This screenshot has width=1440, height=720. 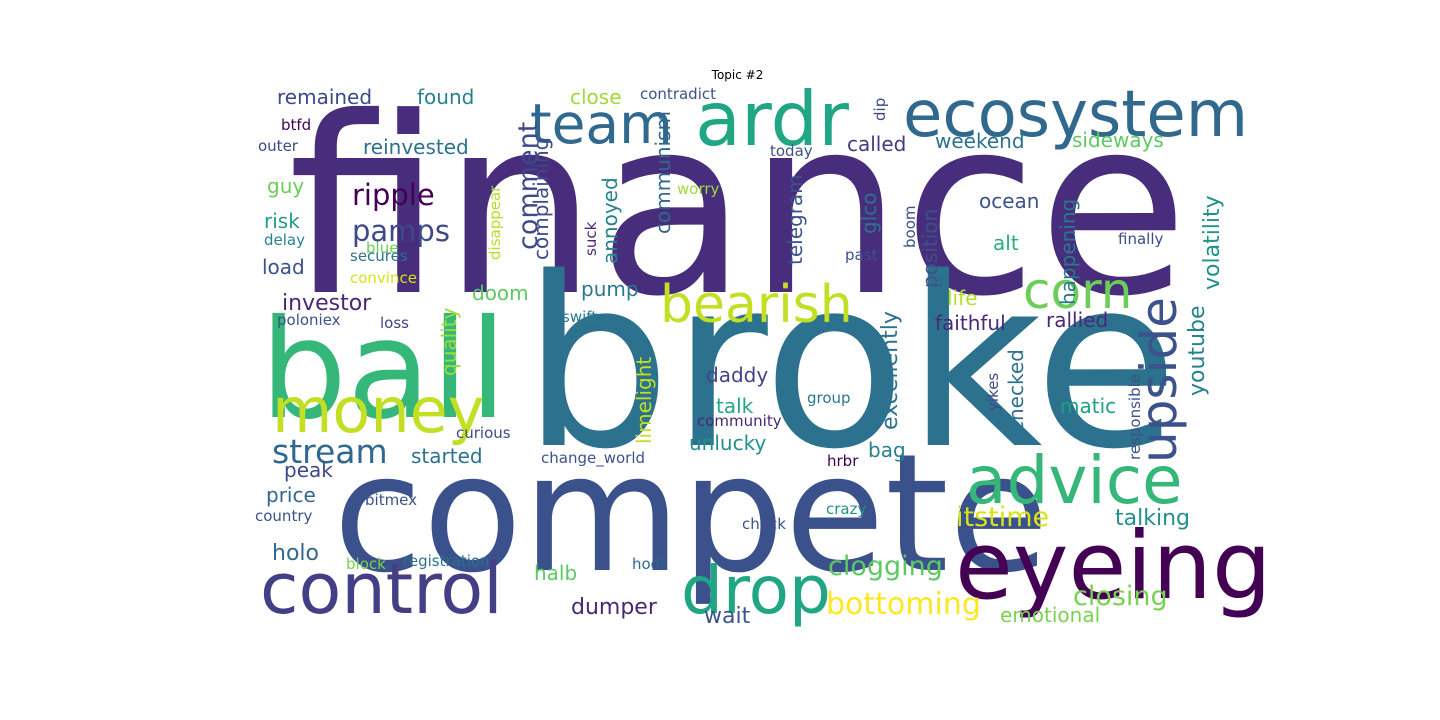 I want to click on word-registration: registration, so click(x=446, y=561).